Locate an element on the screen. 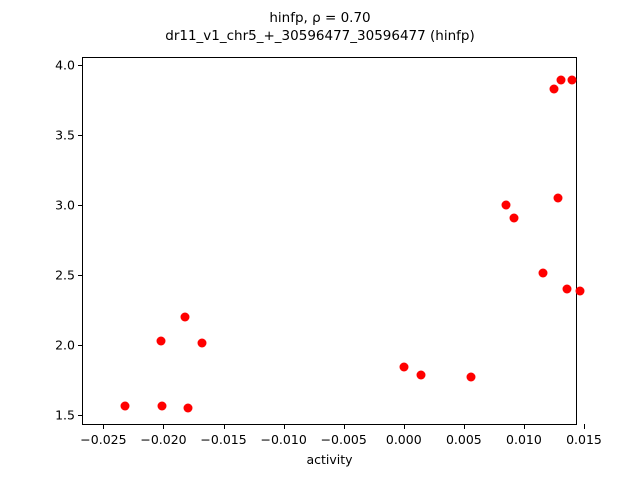 The height and width of the screenshot is (480, 640). x-tick-label: −0.005 is located at coordinates (343, 439).